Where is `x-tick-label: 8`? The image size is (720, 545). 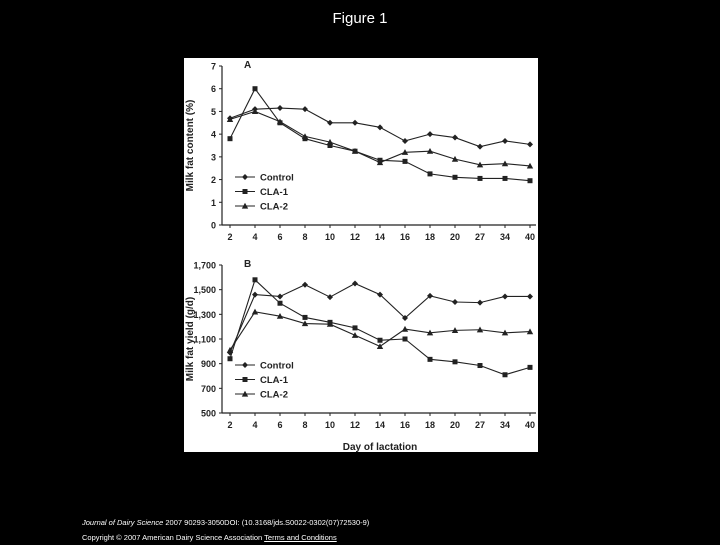 x-tick-label: 8 is located at coordinates (304, 425).